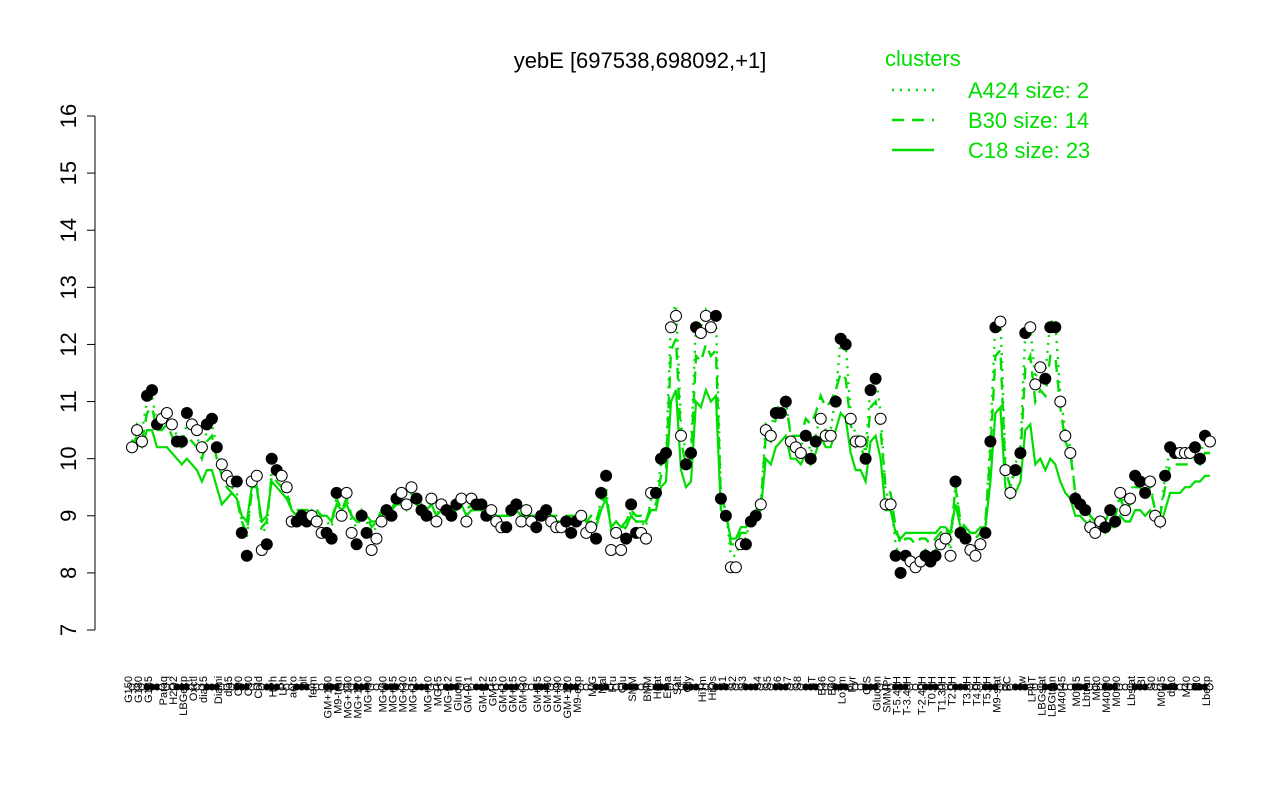  I want to click on x-tick-label: Cold, so click(259, 687).